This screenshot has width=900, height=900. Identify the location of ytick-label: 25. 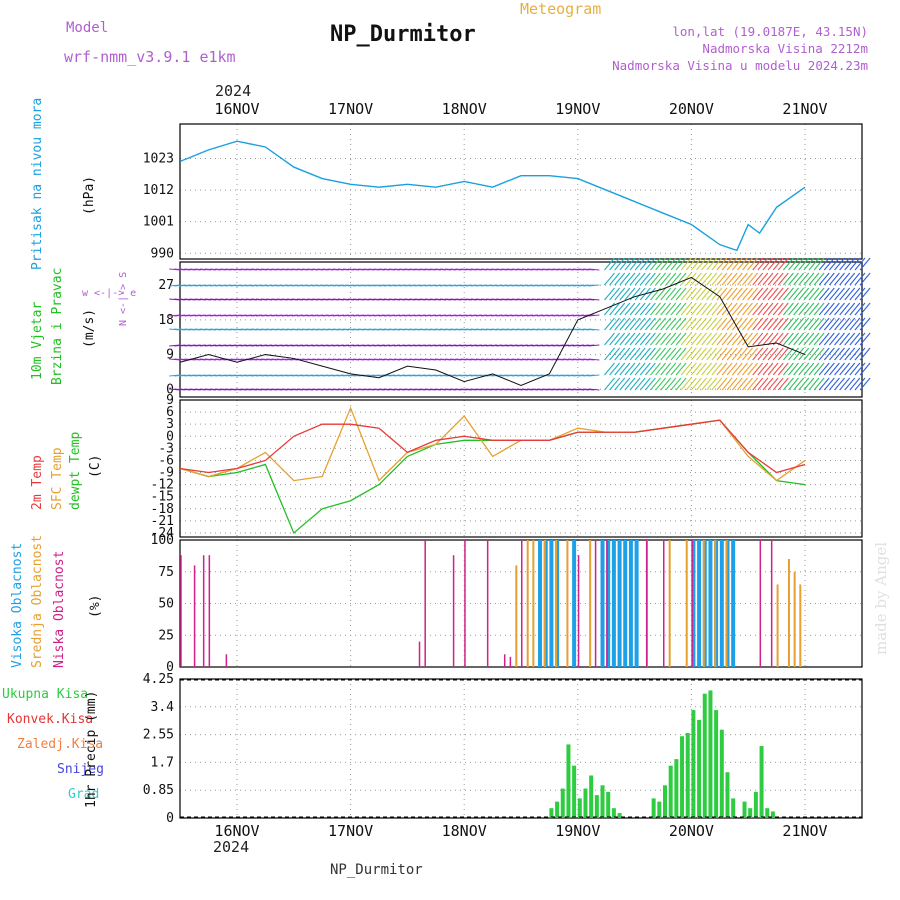
(166, 635).